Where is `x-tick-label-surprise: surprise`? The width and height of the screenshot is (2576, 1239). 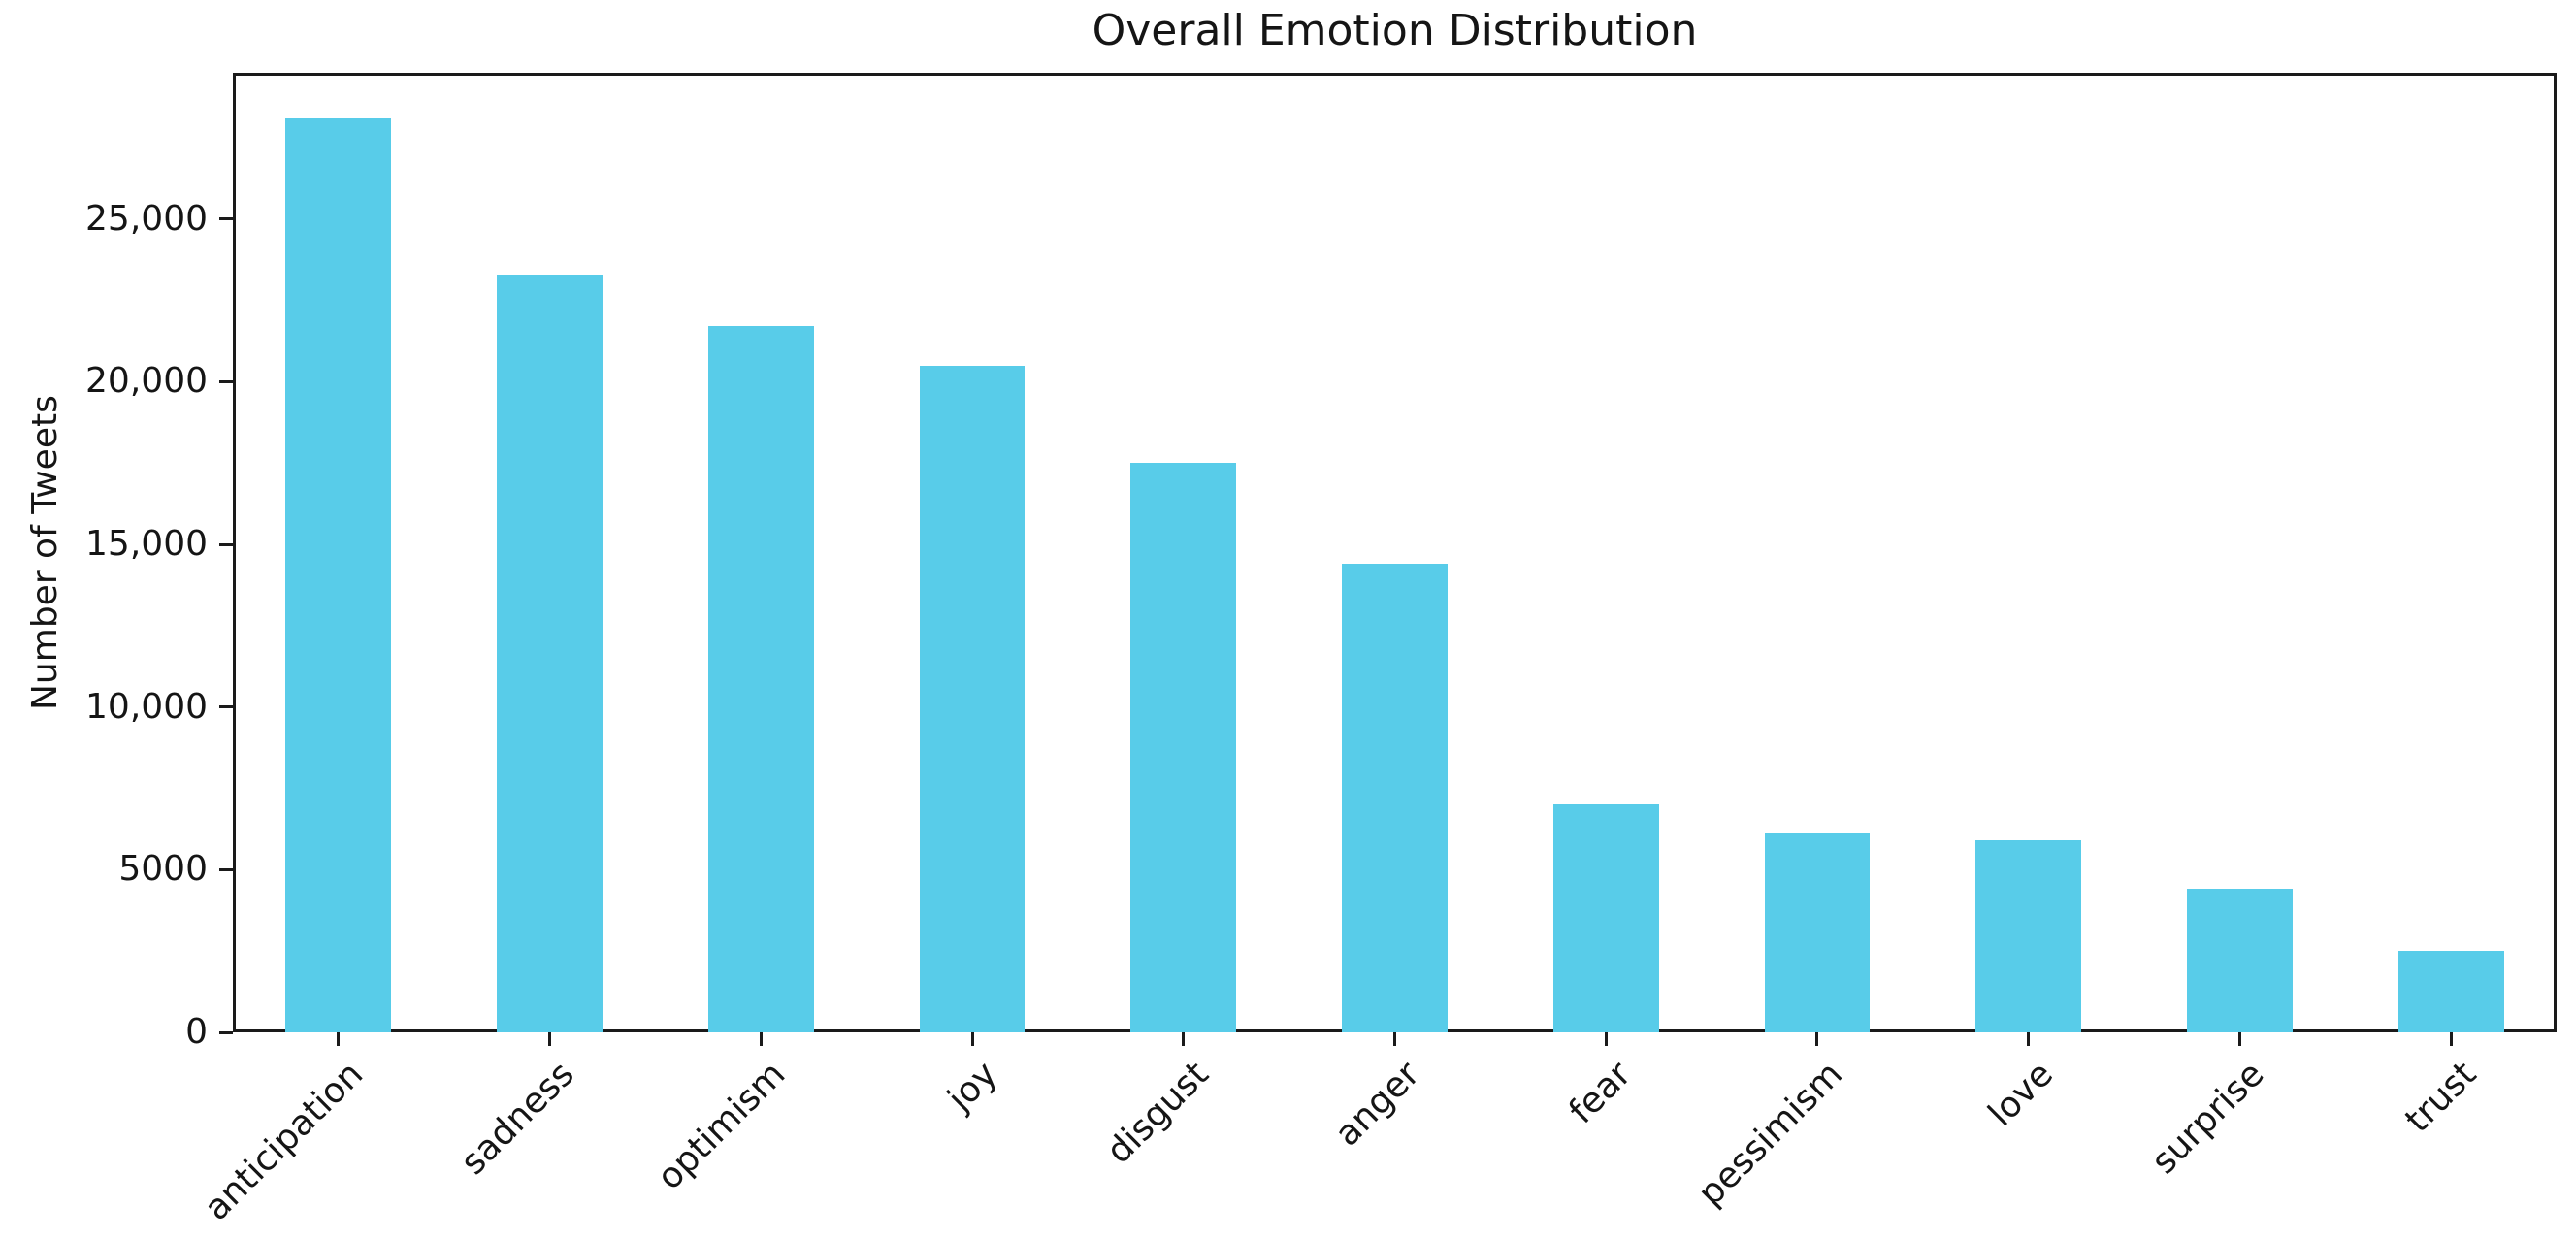
x-tick-label-surprise: surprise is located at coordinates (2208, 1118).